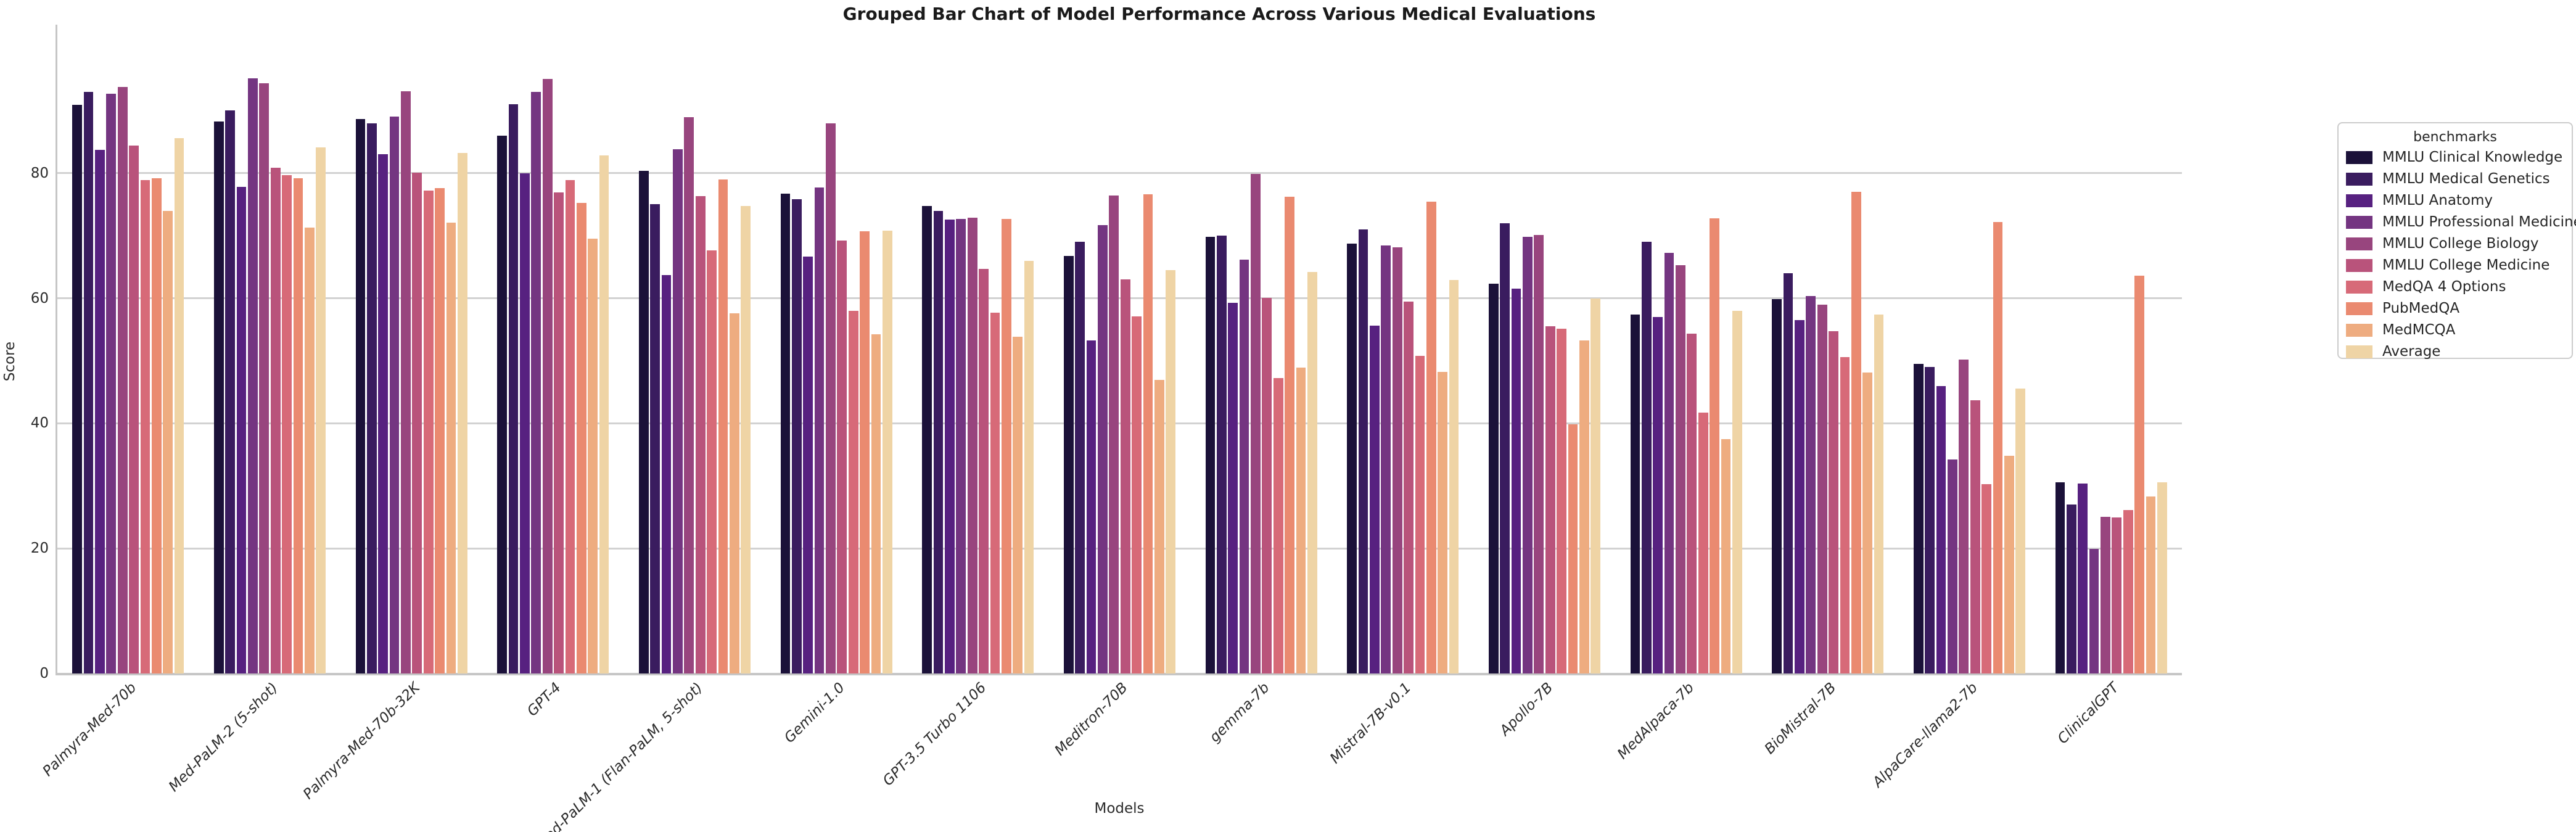 This screenshot has height=832, width=2576. Describe the element at coordinates (2089, 714) in the screenshot. I see `x-tick-label: ClinicalGPT` at that location.